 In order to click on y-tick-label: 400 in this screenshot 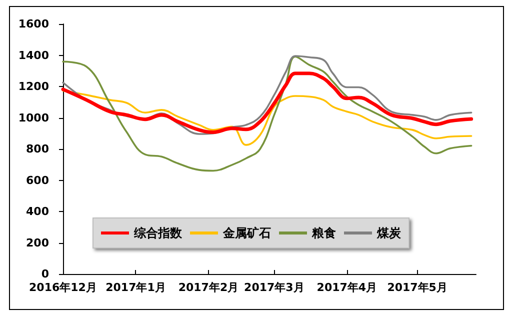, I will do `click(38, 211)`.